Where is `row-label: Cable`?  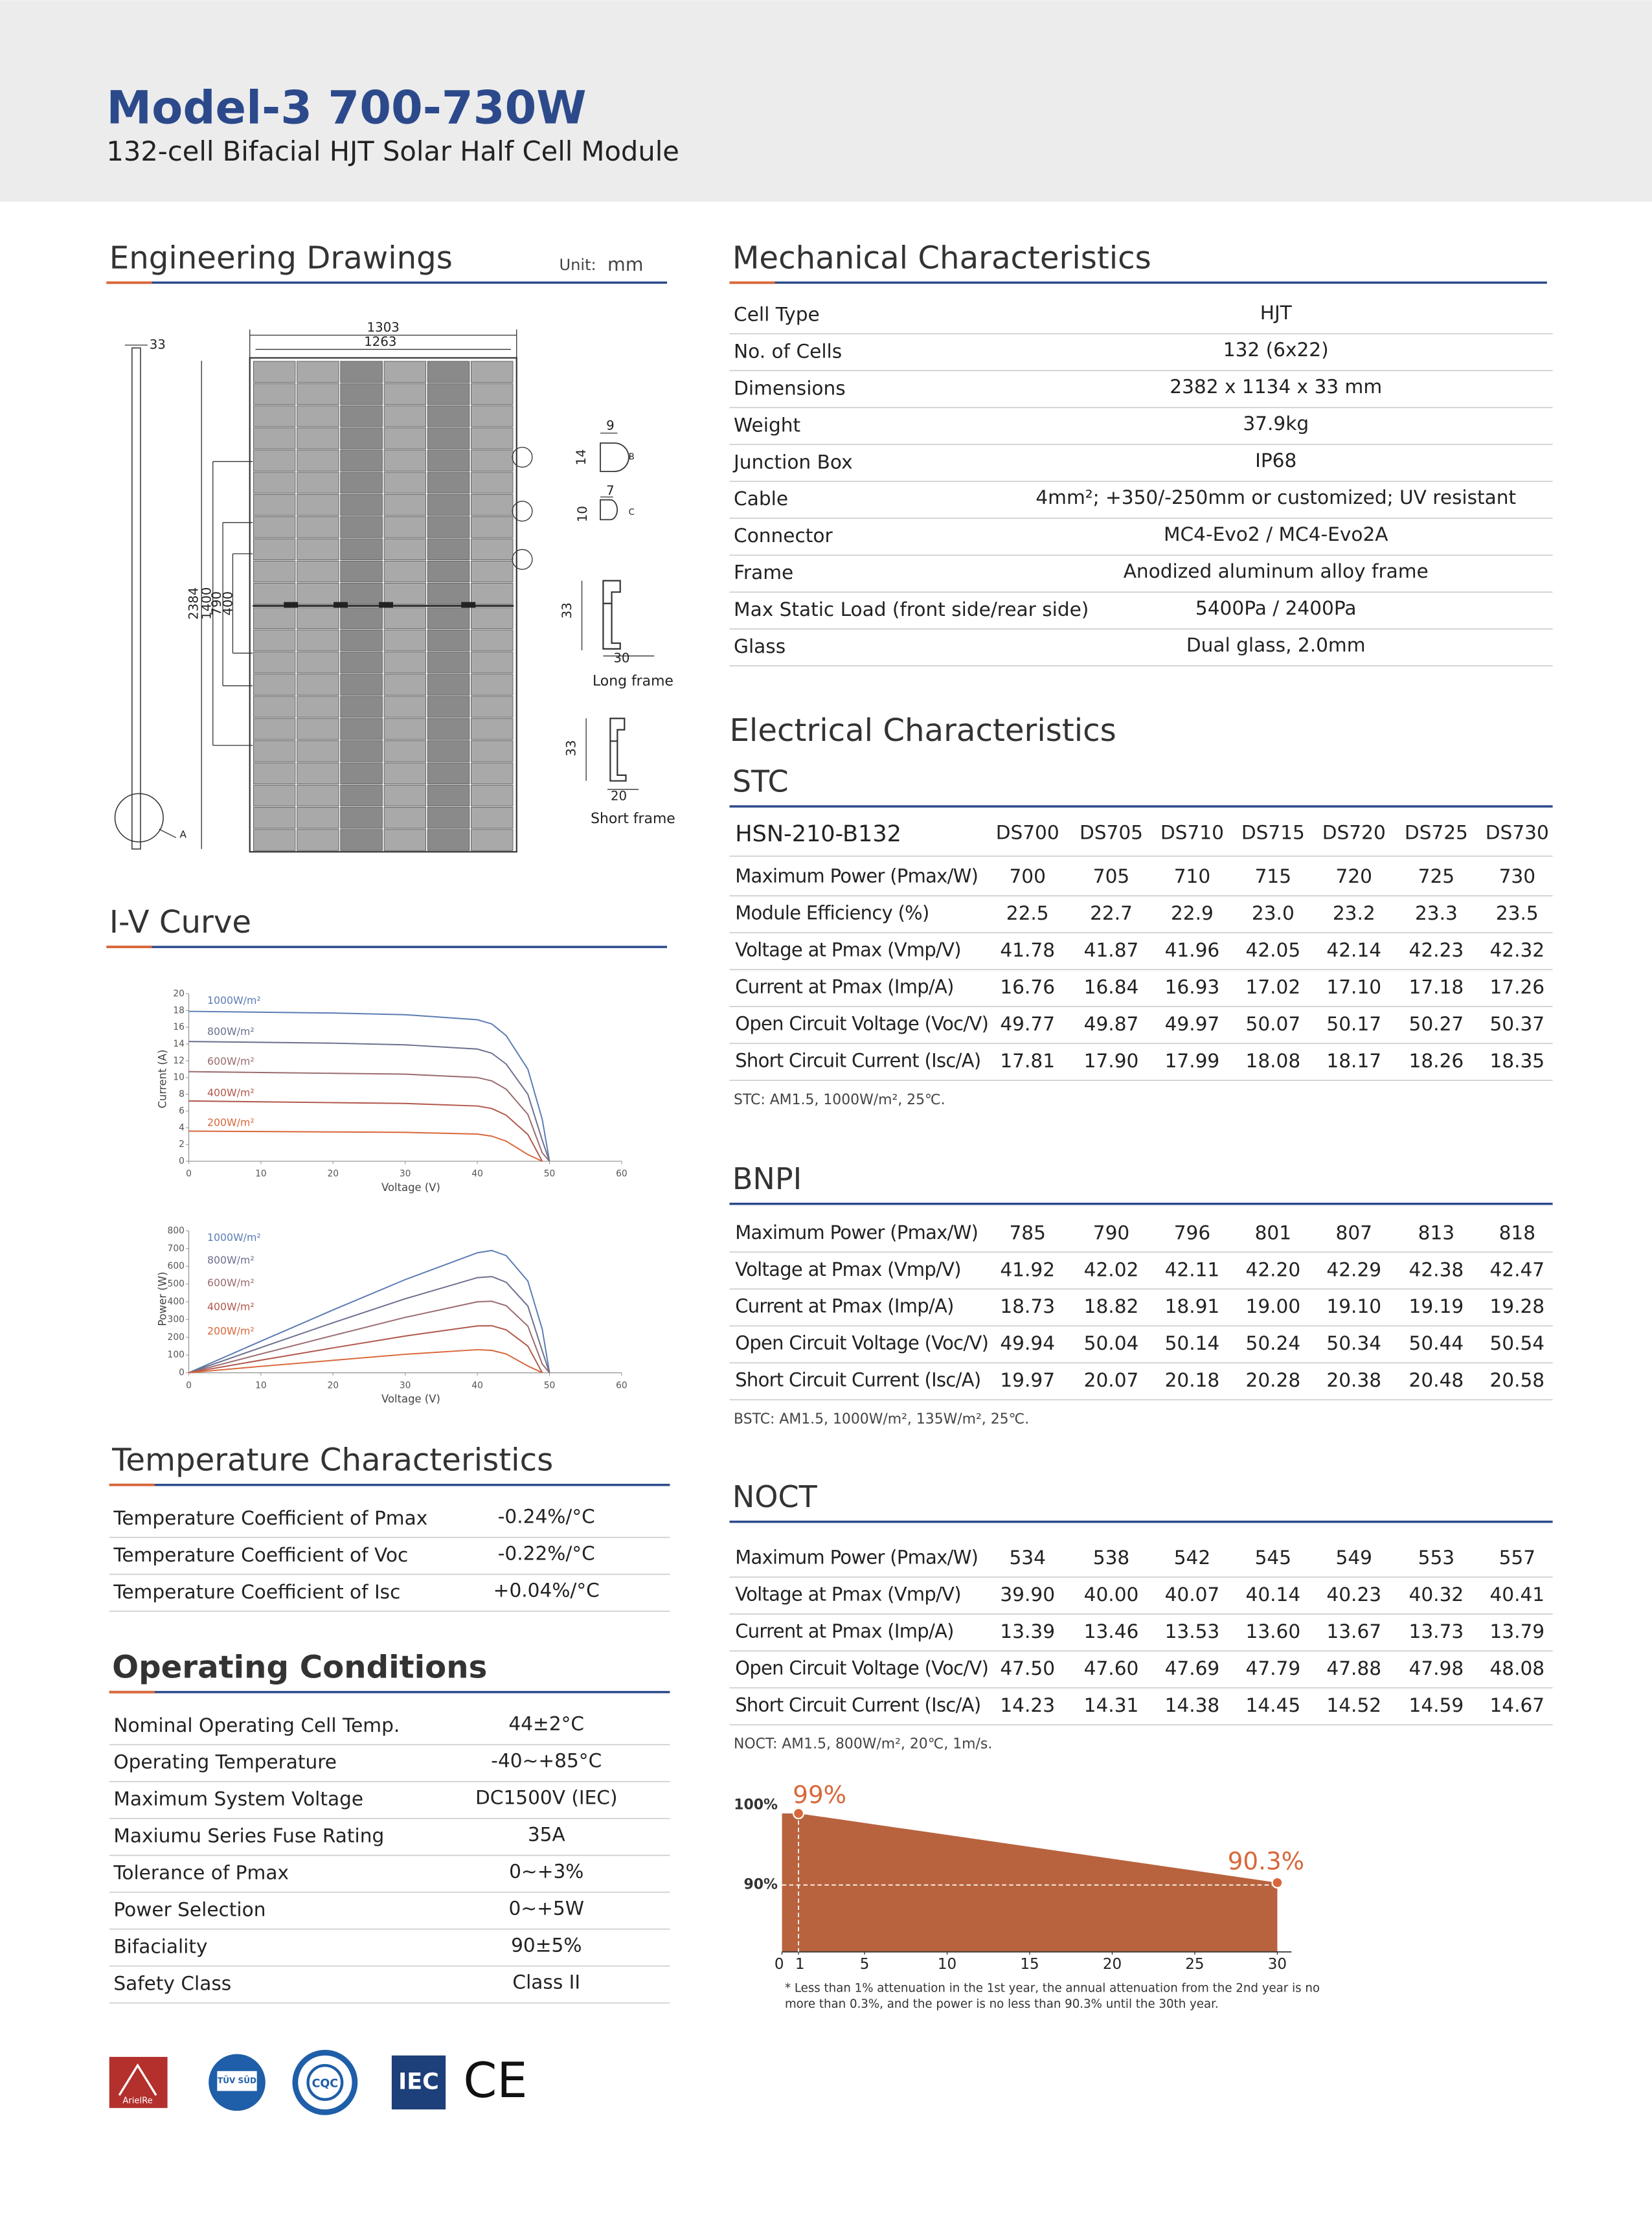 row-label: Cable is located at coordinates (761, 499).